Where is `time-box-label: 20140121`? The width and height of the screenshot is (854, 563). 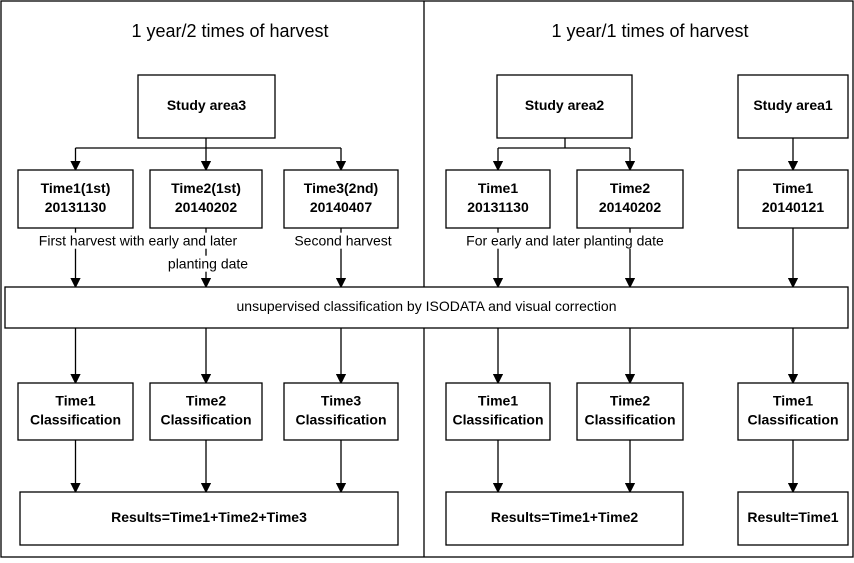 time-box-label: 20140121 is located at coordinates (793, 207).